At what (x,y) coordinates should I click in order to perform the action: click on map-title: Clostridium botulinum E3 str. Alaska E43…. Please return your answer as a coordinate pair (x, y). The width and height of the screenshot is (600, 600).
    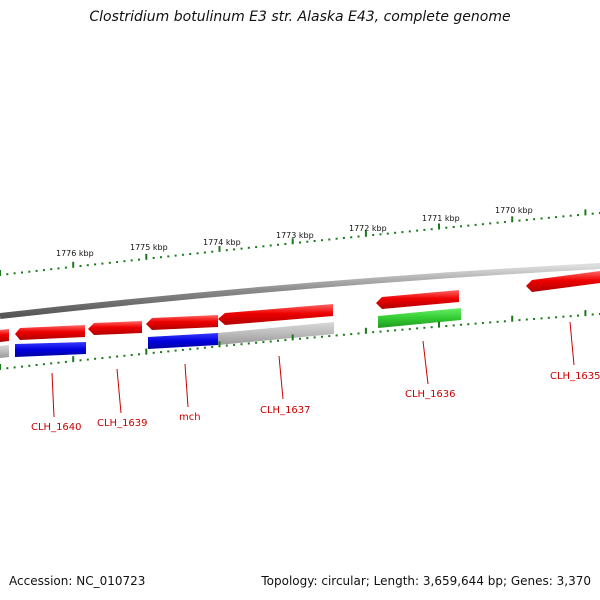
    Looking at the image, I should click on (300, 17).